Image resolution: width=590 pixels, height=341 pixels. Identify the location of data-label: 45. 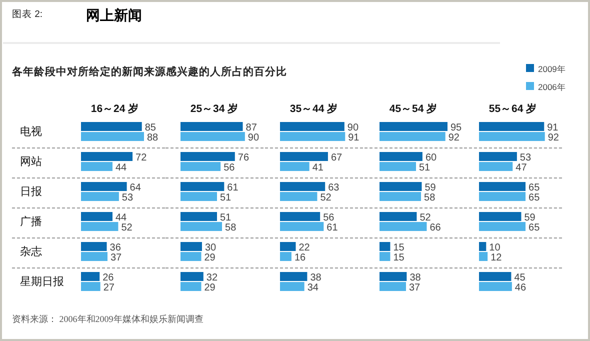
(520, 278).